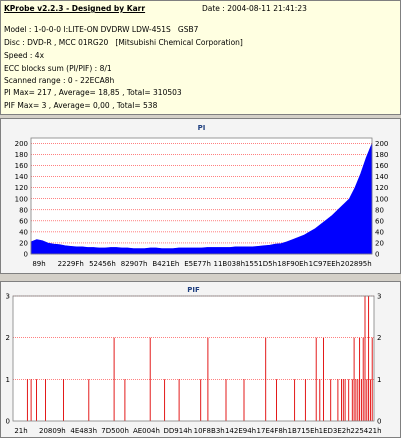 The width and height of the screenshot is (401, 438). Describe the element at coordinates (303, 431) in the screenshot. I see `x-tick-label: 1B715Eh` at that location.